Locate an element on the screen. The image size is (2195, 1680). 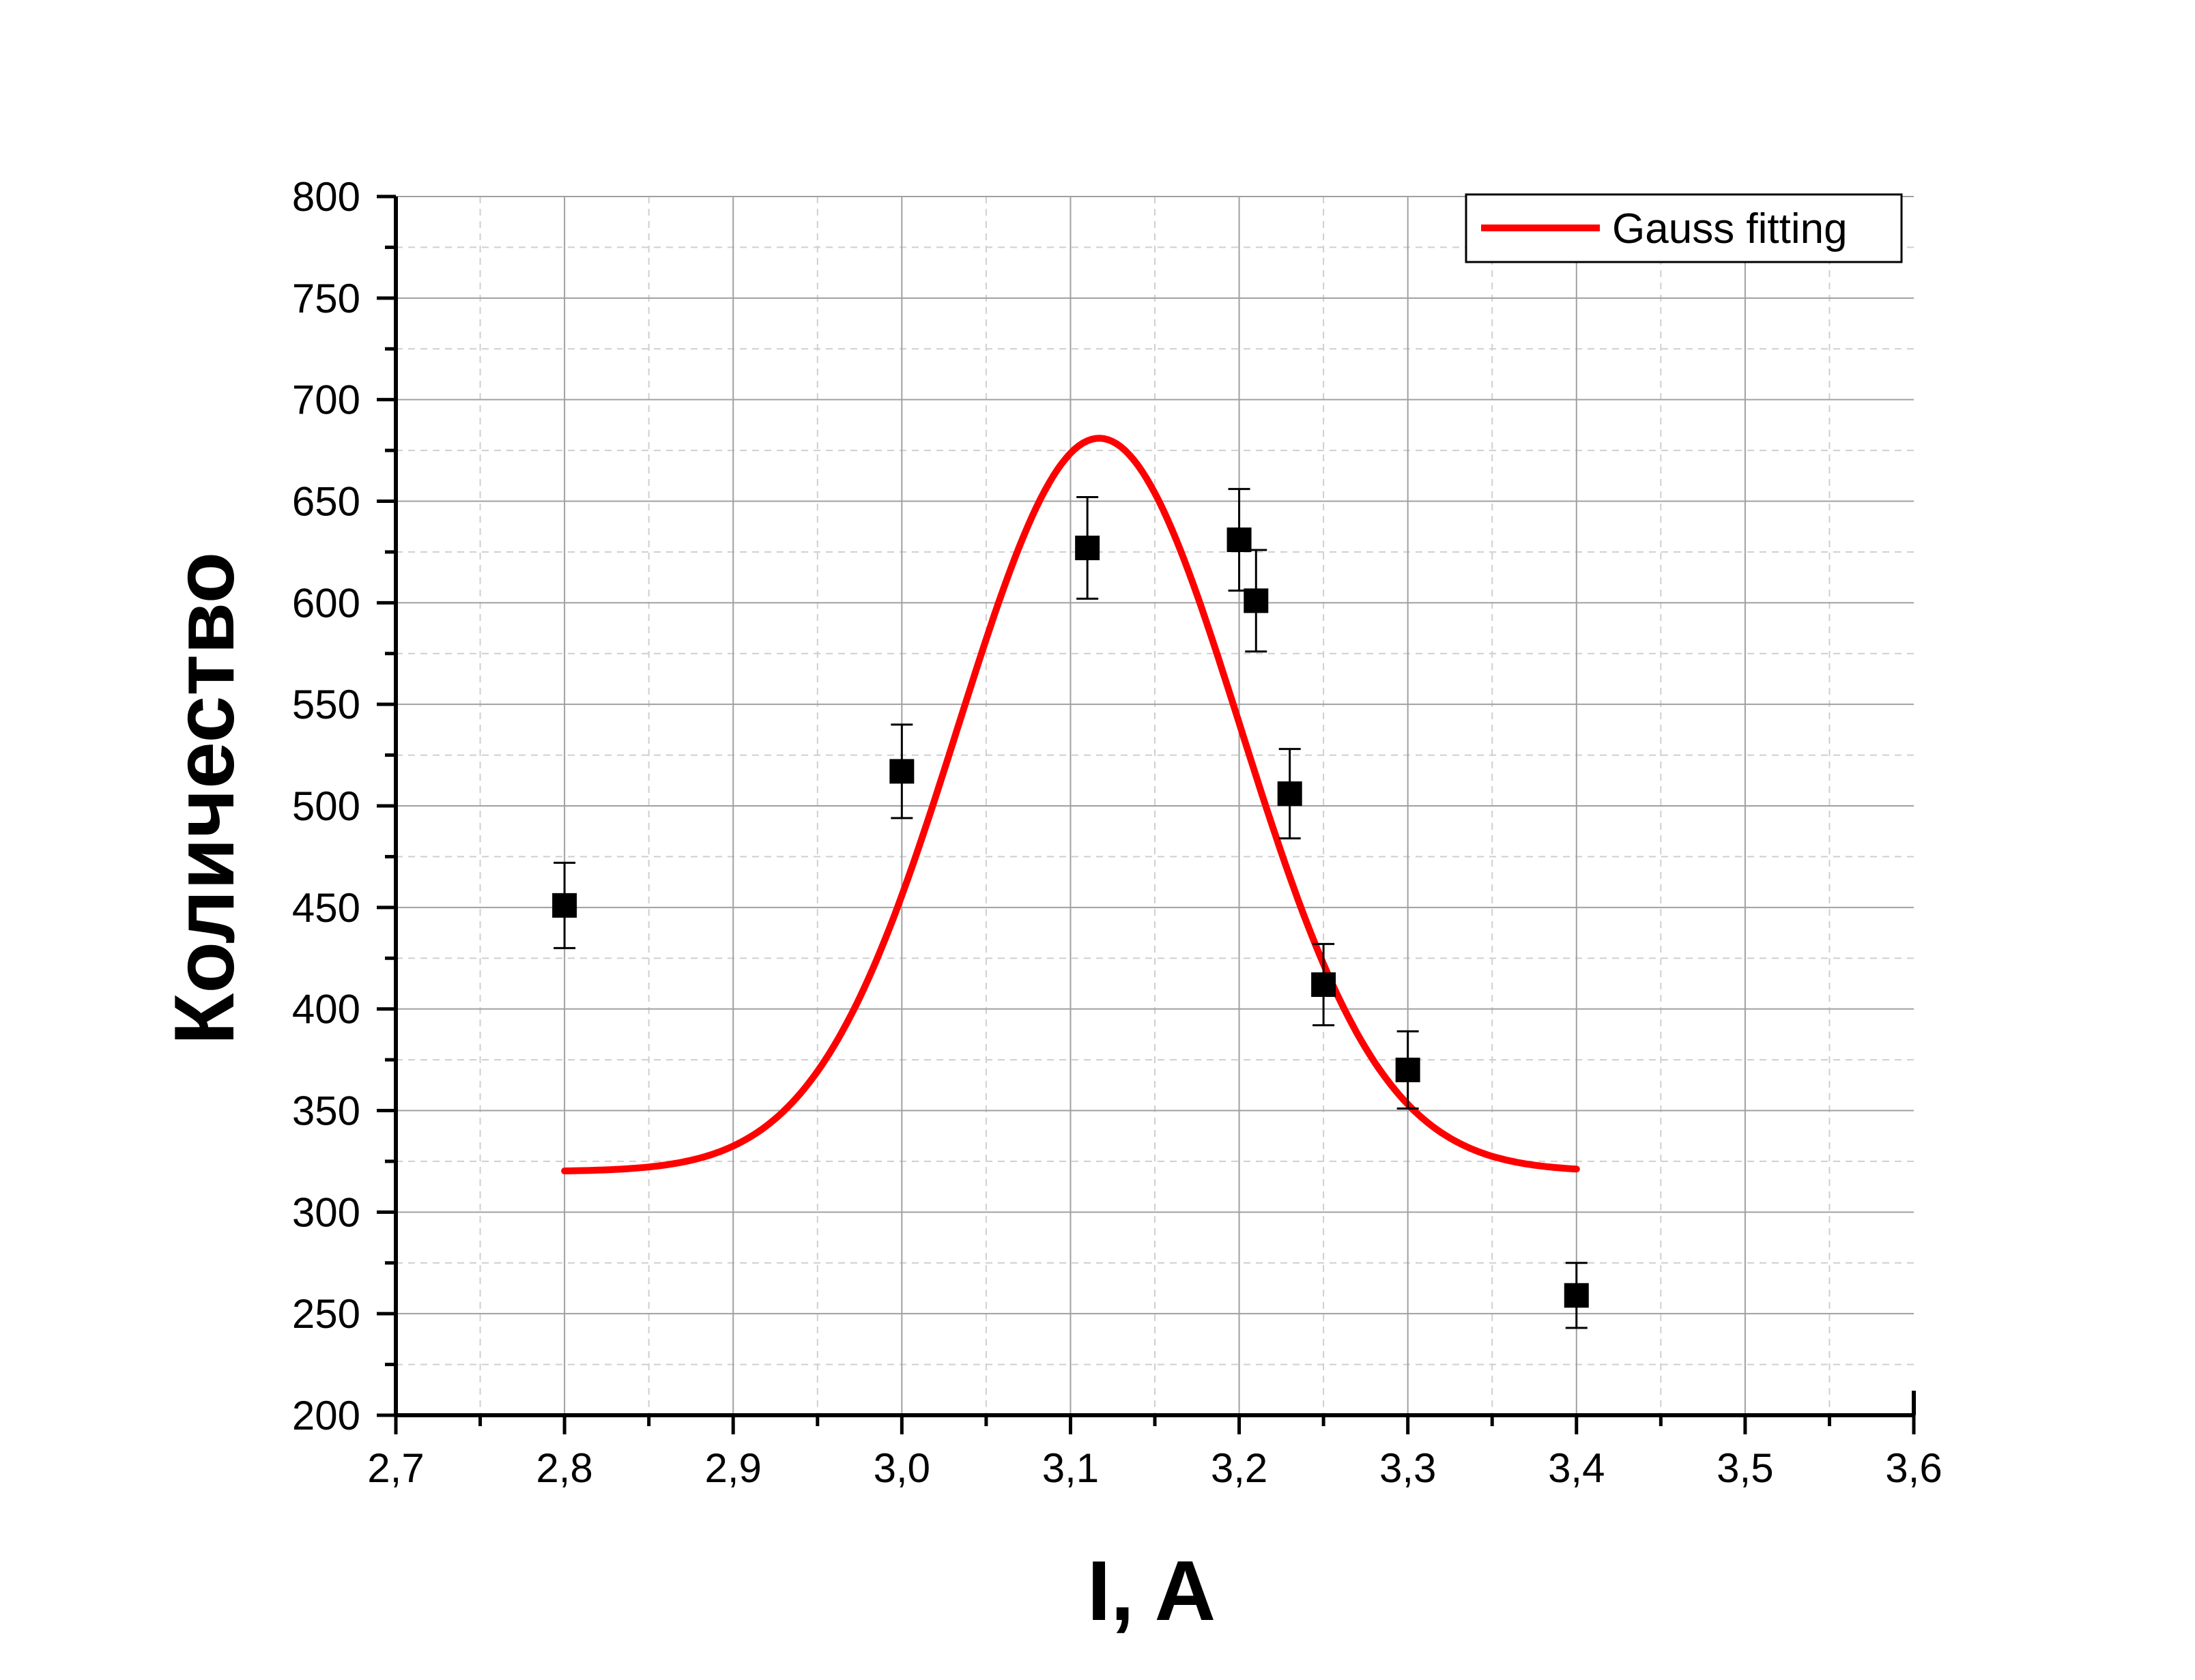
x-tick-label: 2,7 is located at coordinates (396, 1468).